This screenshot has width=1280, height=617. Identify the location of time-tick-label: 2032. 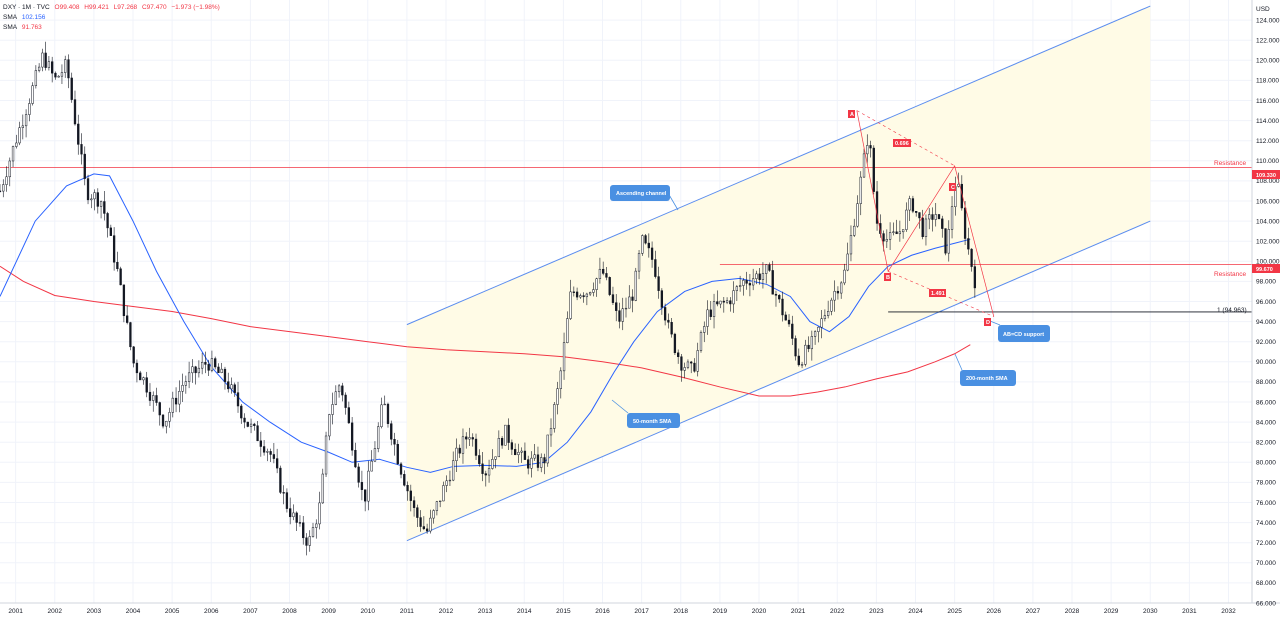
(1228, 611).